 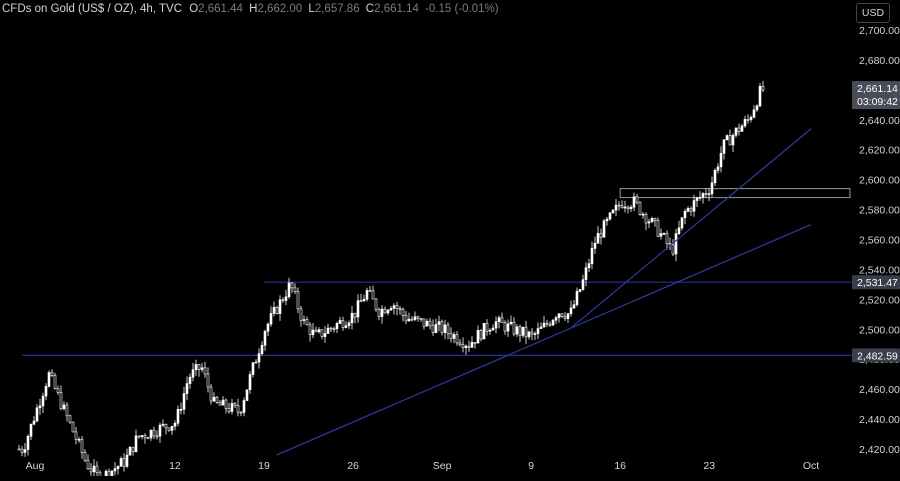 I want to click on bar-countdown: 03:09:42, so click(x=877, y=102).